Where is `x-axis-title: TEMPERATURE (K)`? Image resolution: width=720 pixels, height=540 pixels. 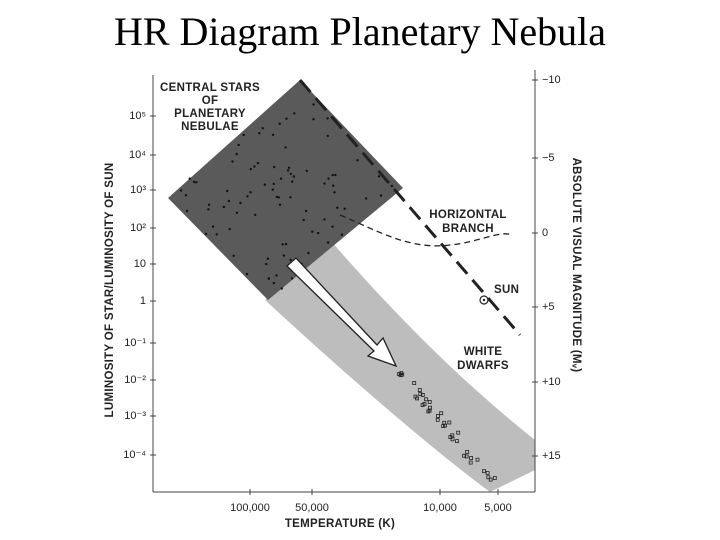
x-axis-title: TEMPERATURE (K) is located at coordinates (340, 524).